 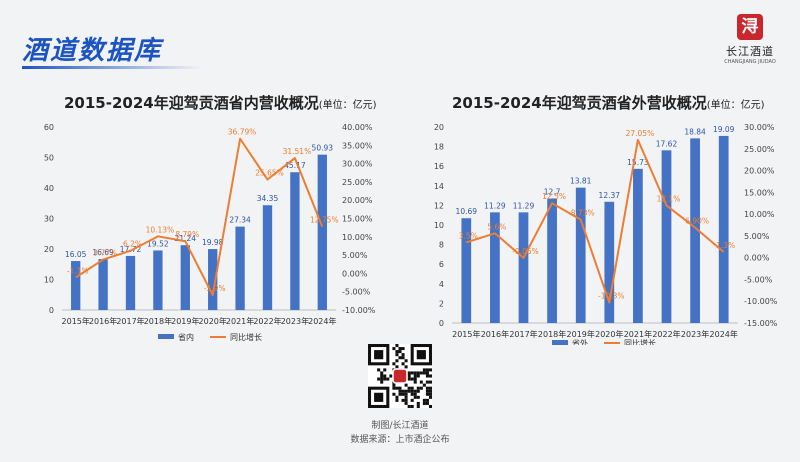 What do you see at coordinates (323, 148) in the screenshot?
I see `bar-value-label: 50.93` at bounding box center [323, 148].